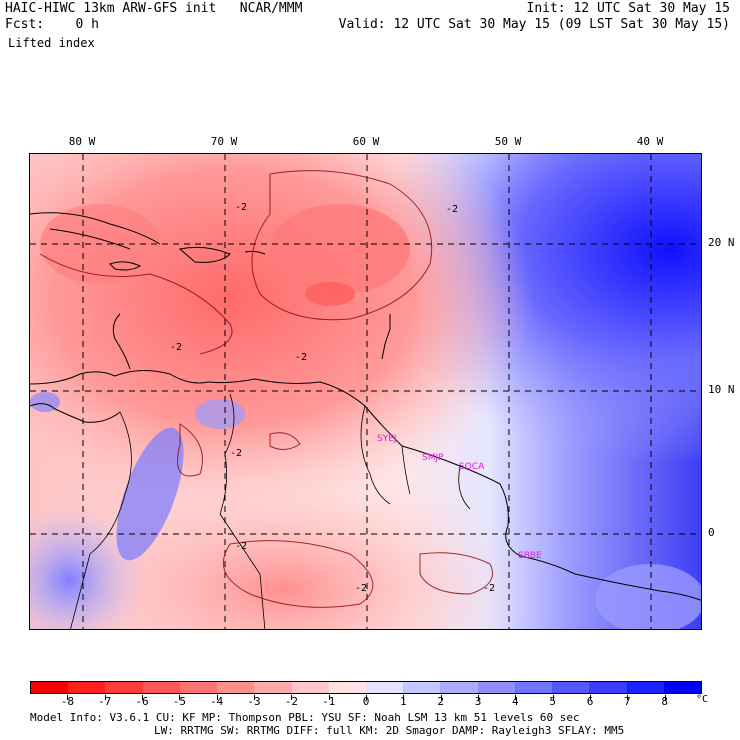 Image resolution: width=740 pixels, height=740 pixels. Describe the element at coordinates (530, 556) in the screenshot. I see `station-sbbe: SBBE` at that location.